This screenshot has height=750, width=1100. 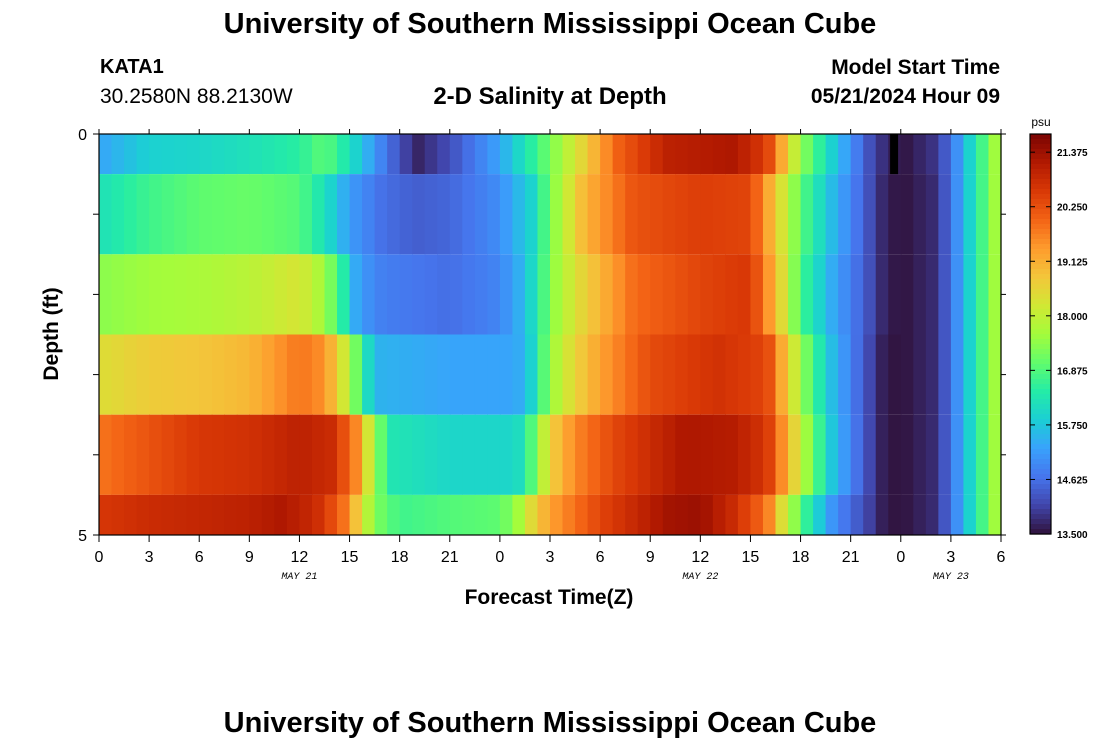 What do you see at coordinates (700, 577) in the screenshot?
I see `date-label: MAY 22` at bounding box center [700, 577].